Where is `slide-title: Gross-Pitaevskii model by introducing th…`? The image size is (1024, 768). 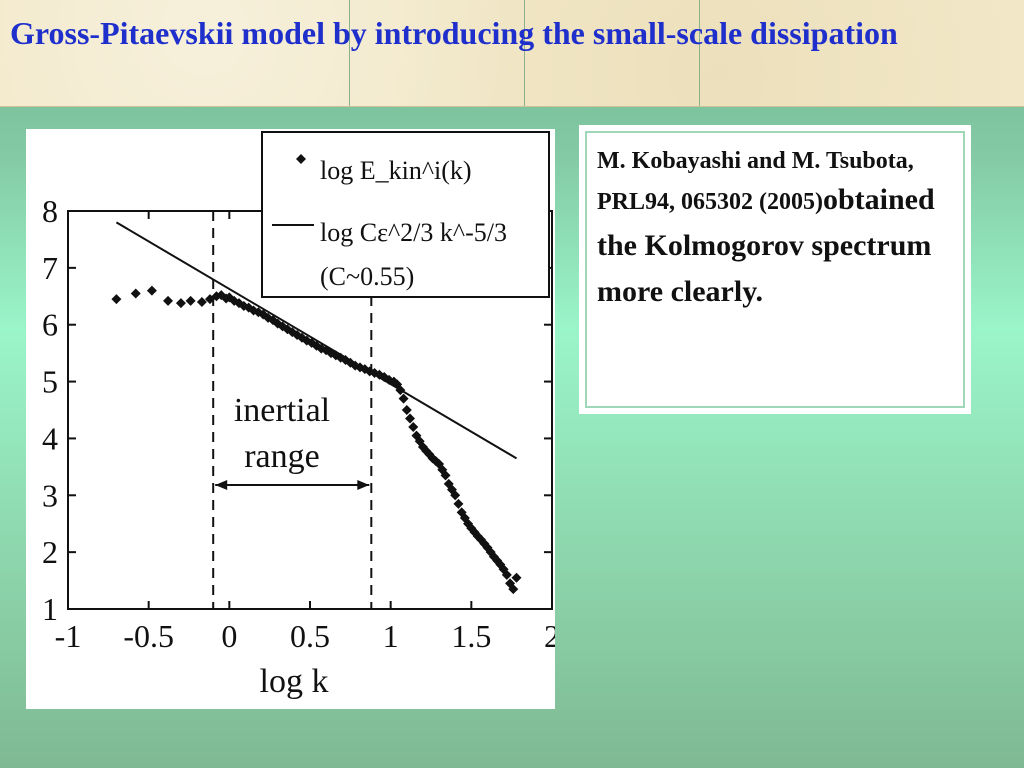 slide-title: Gross-Pitaevskii model by introducing th… is located at coordinates (454, 33).